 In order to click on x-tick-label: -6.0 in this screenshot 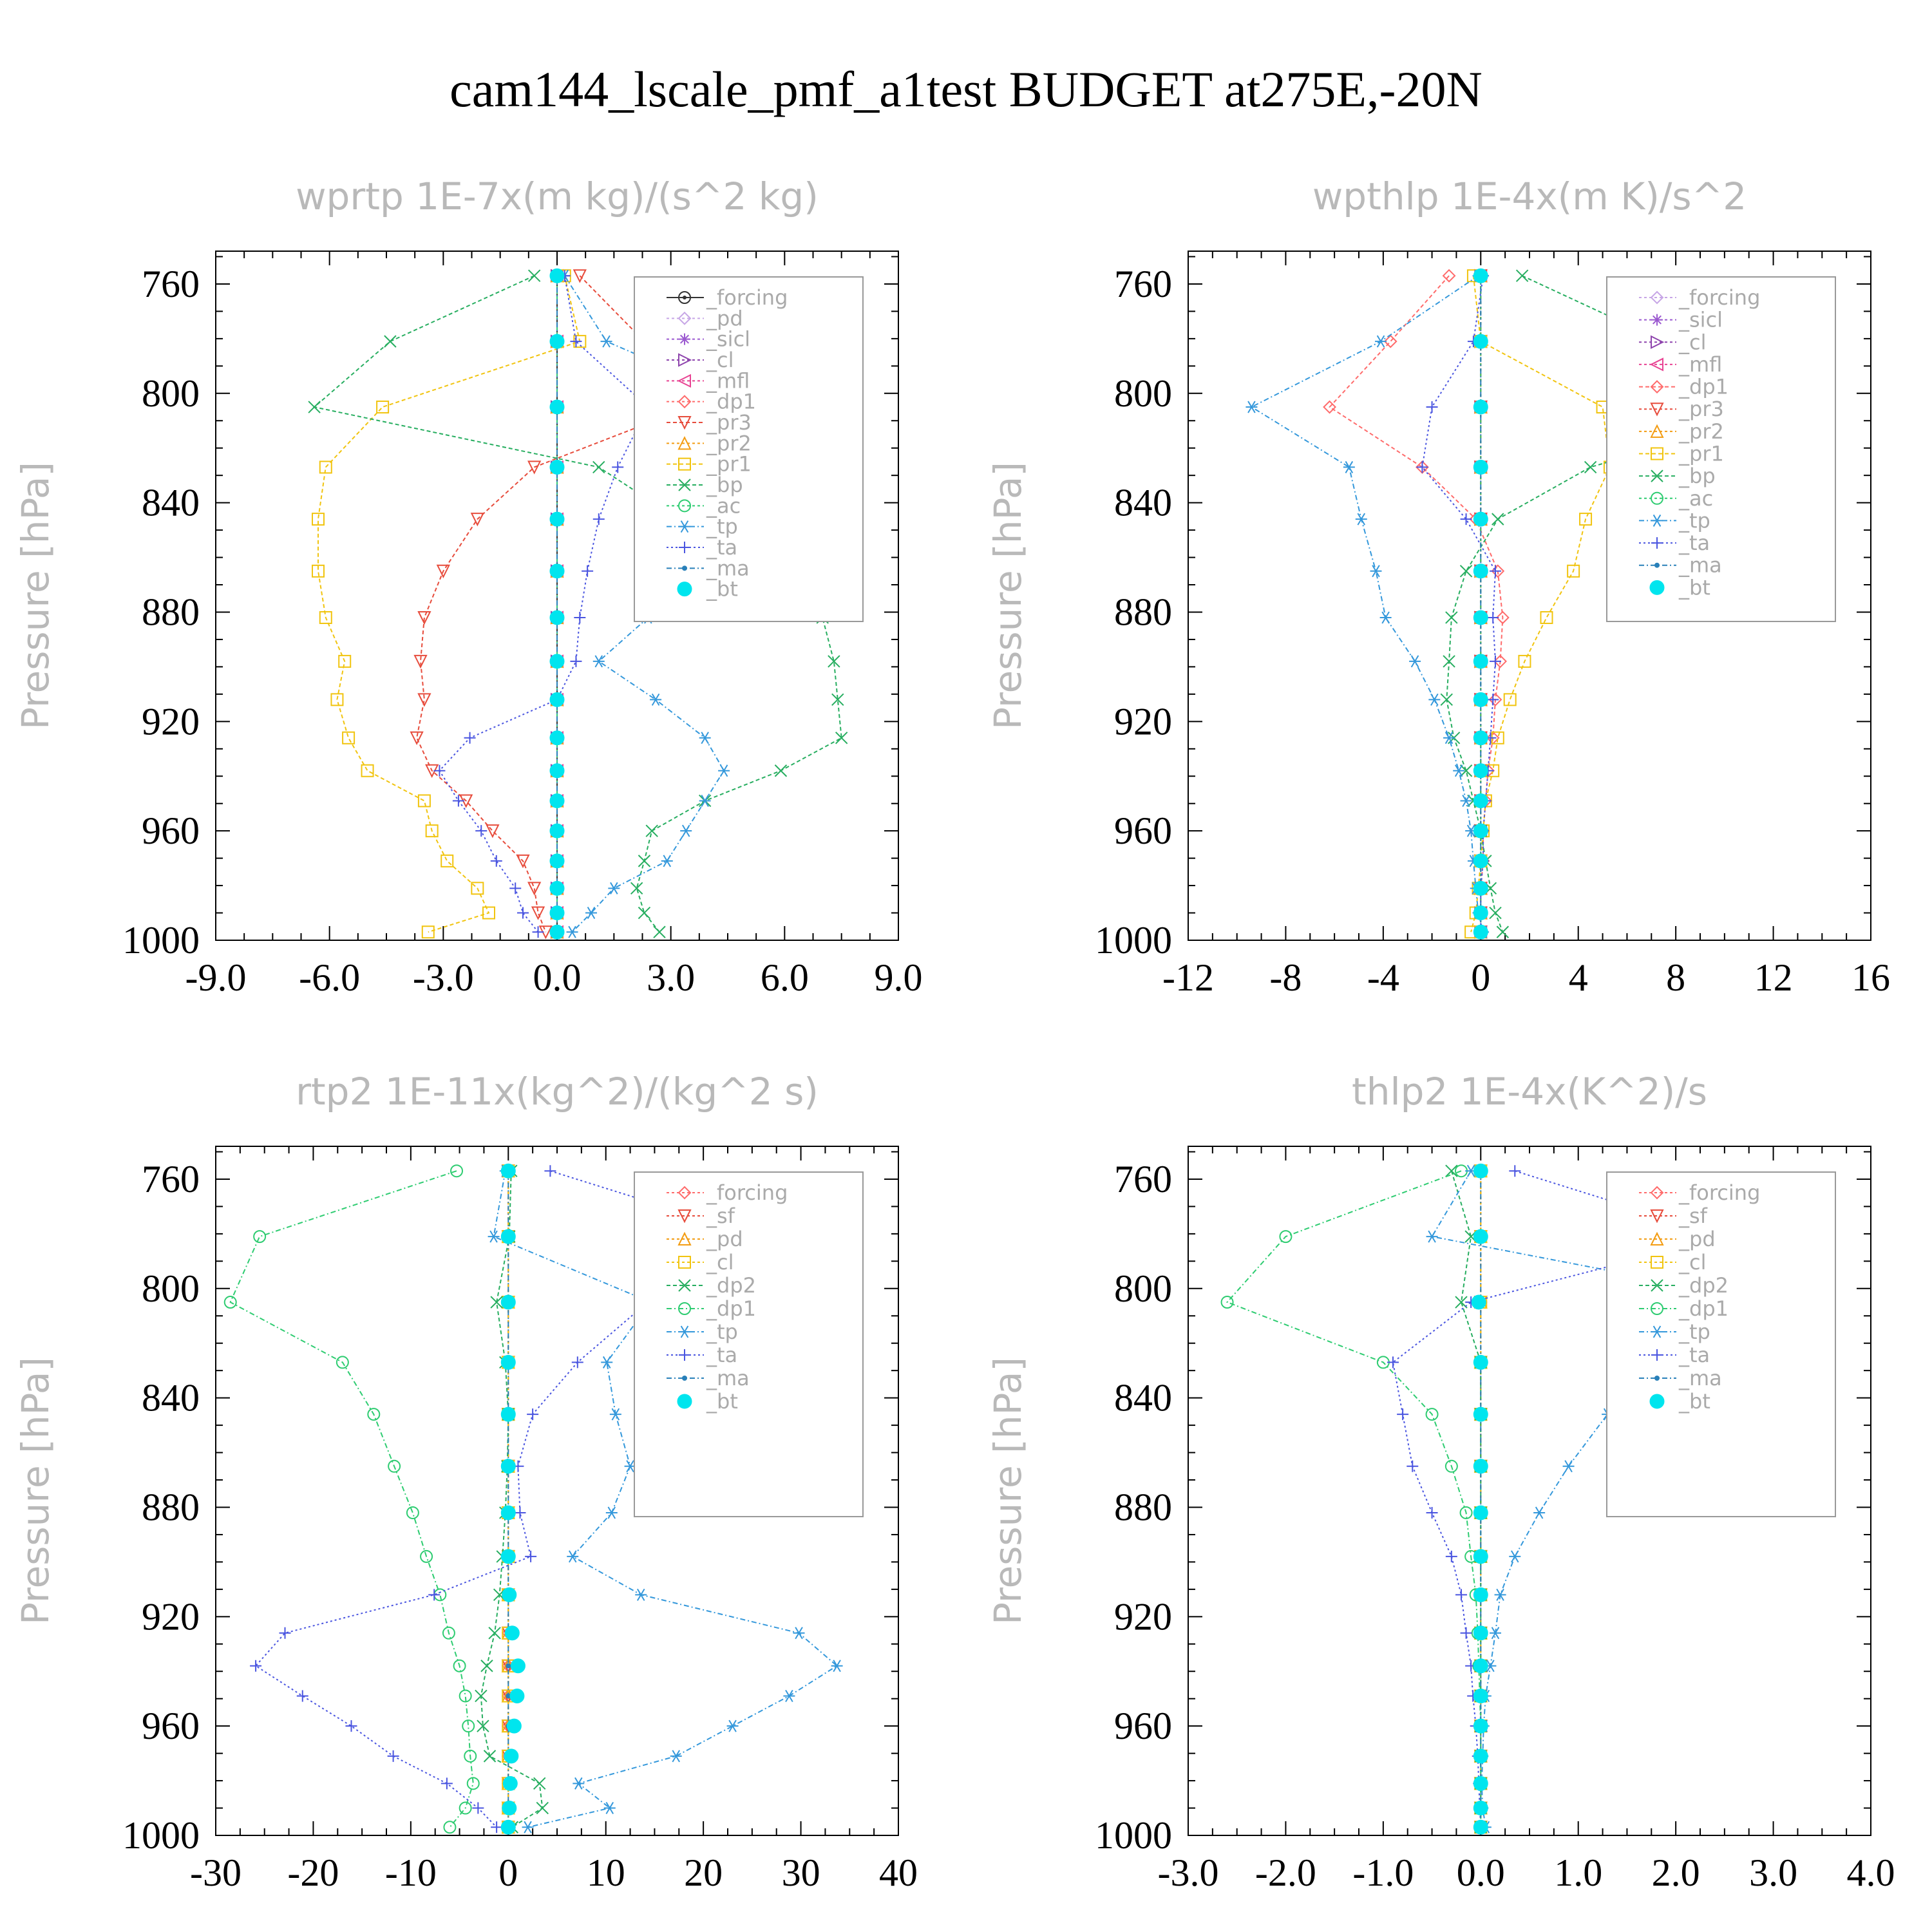, I will do `click(329, 977)`.